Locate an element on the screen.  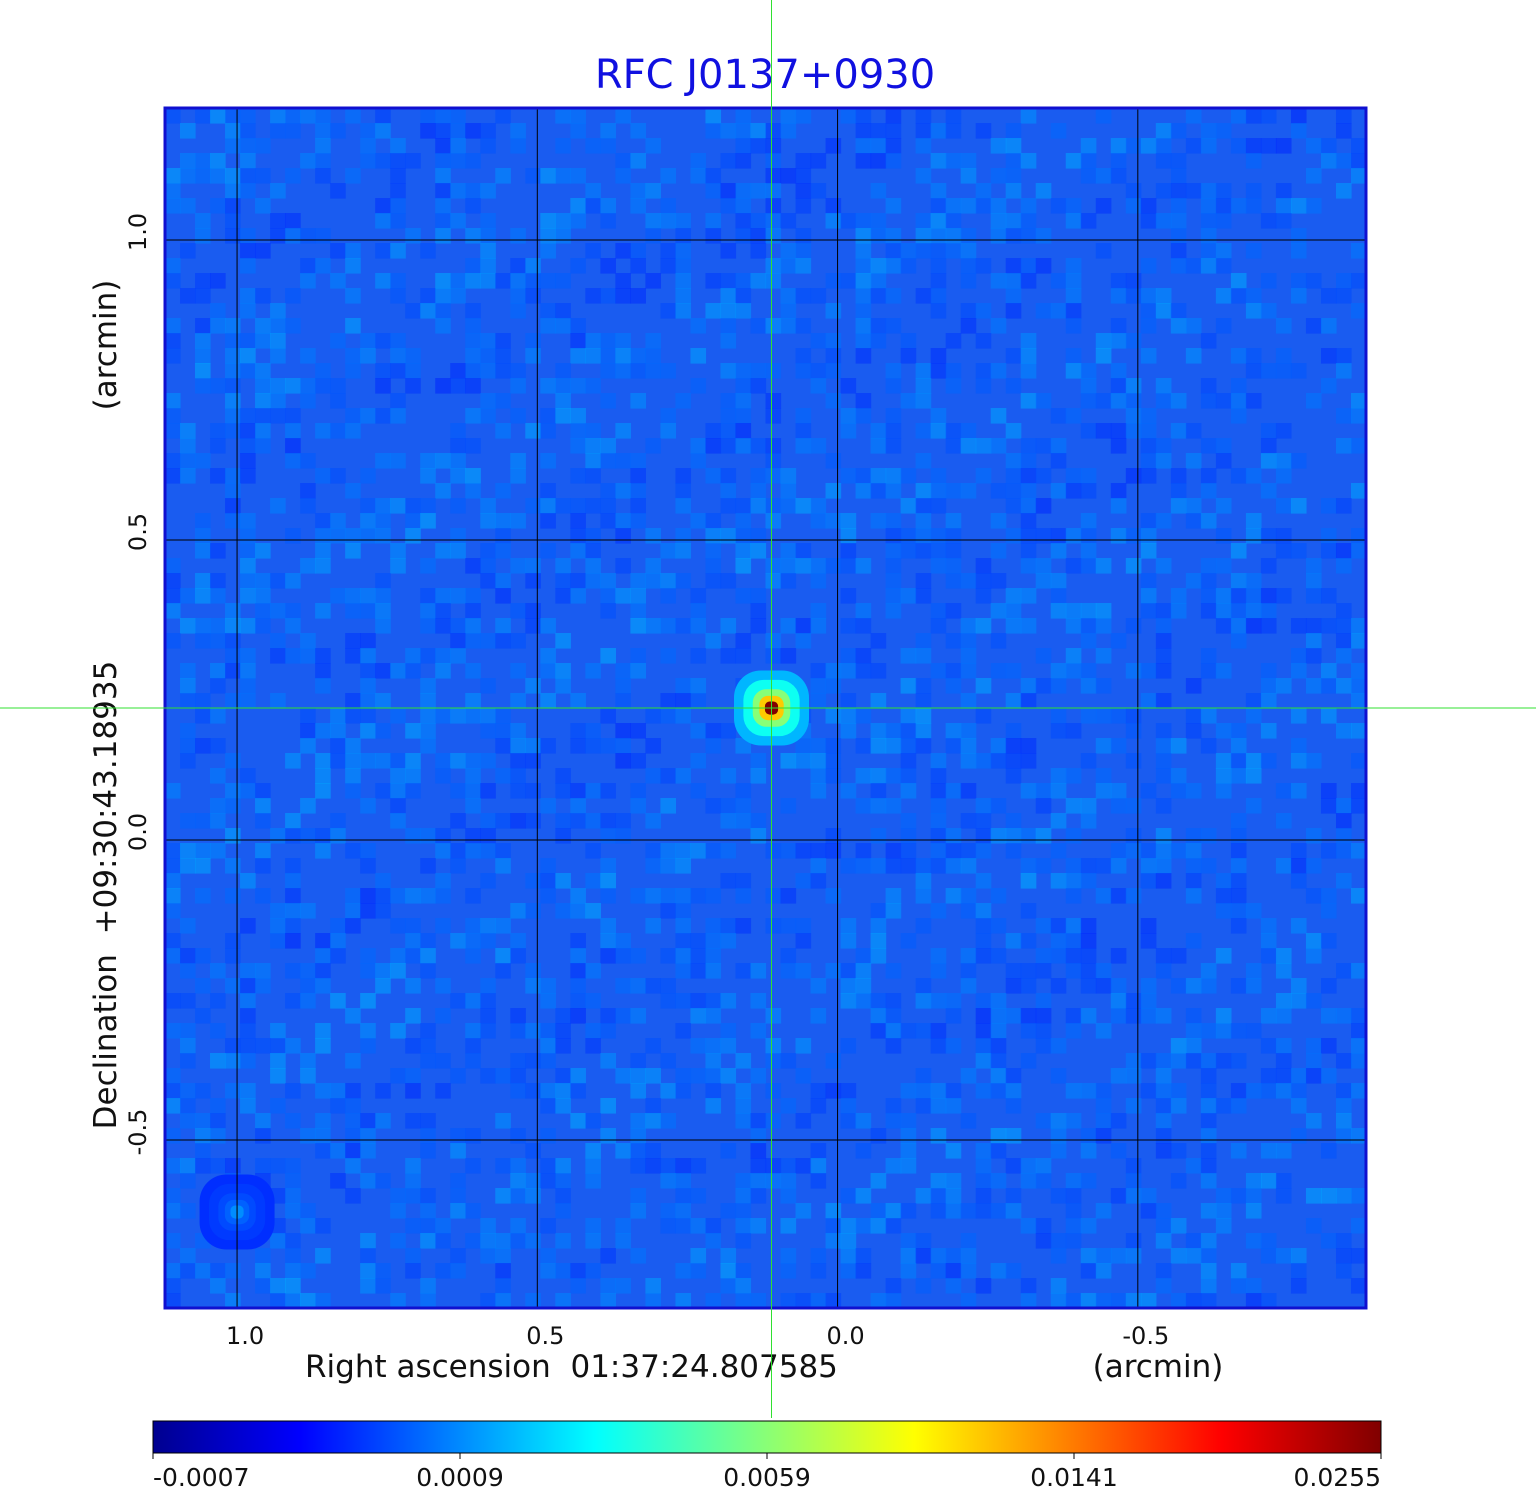
chart-title: RFC J0137+0930 is located at coordinates (765, 75).